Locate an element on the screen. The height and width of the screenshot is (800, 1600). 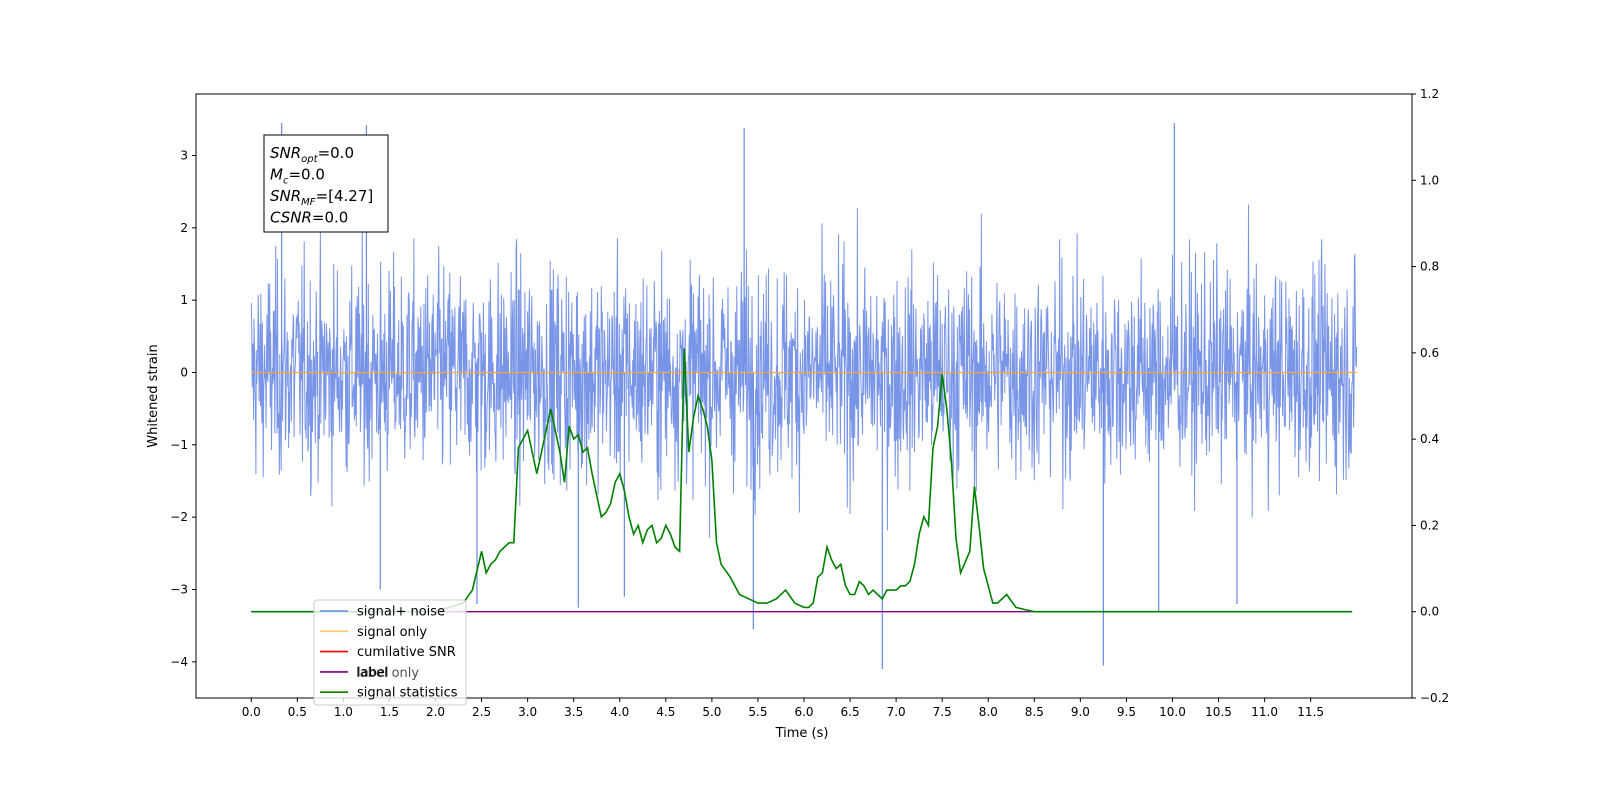
y-tick-label: 2 is located at coordinates (184, 228).